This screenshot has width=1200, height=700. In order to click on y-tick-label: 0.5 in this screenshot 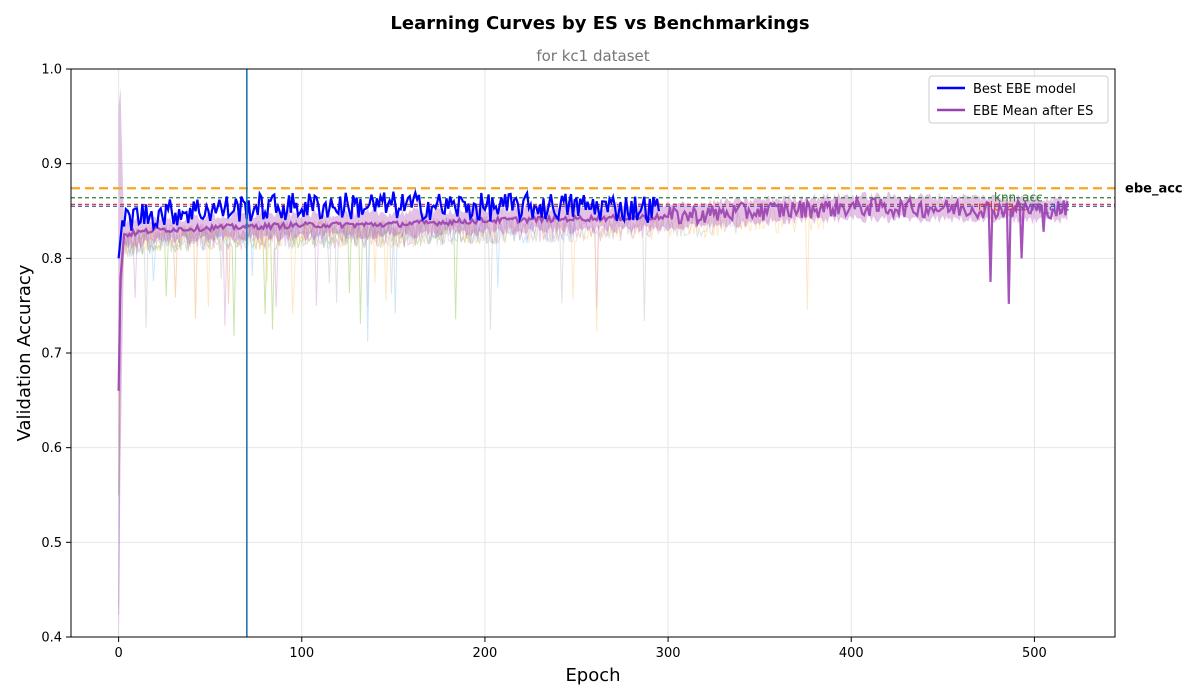, I will do `click(51, 543)`.